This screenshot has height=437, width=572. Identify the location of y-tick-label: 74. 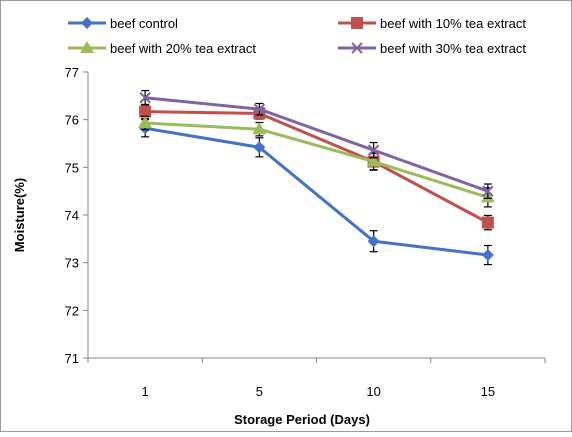
(72, 215).